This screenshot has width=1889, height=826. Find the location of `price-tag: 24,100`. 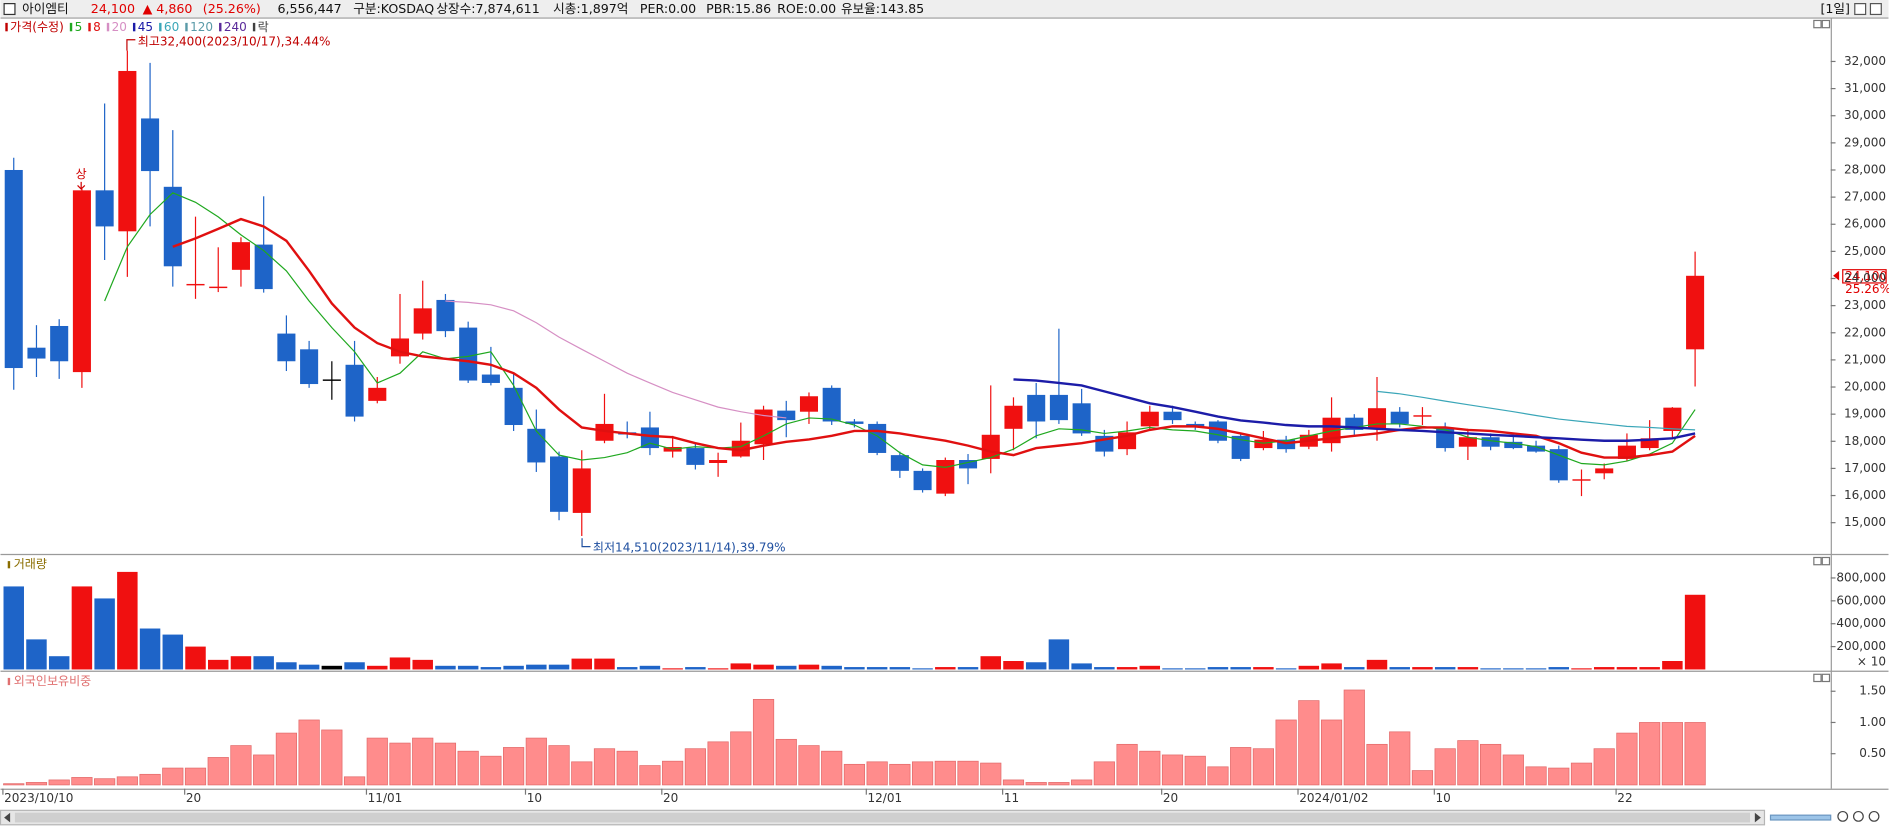

price-tag: 24,100 is located at coordinates (1866, 276).